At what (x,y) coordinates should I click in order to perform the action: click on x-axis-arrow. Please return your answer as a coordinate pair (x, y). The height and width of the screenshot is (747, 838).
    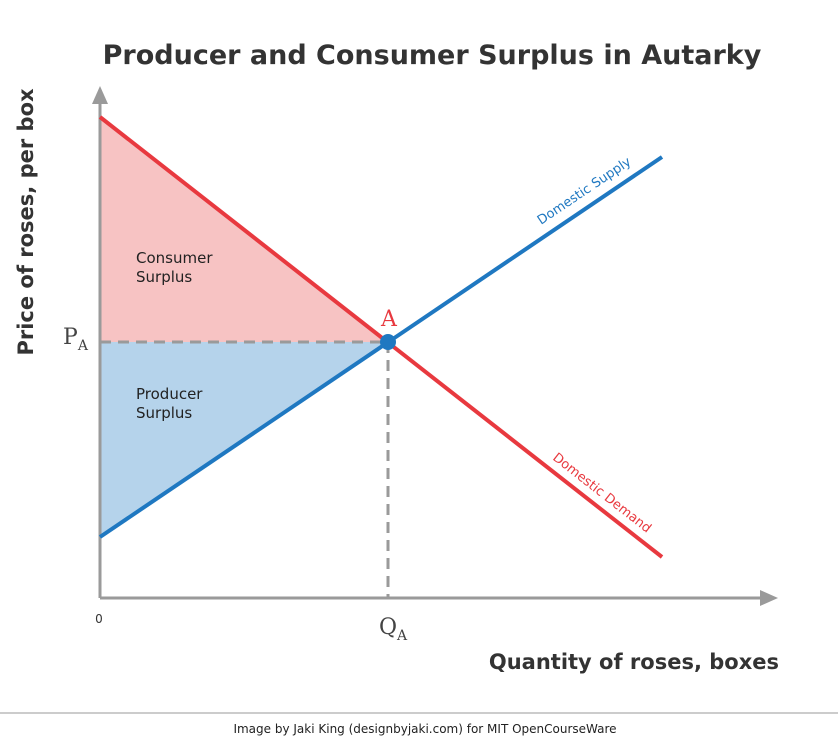
    Looking at the image, I should click on (769, 598).